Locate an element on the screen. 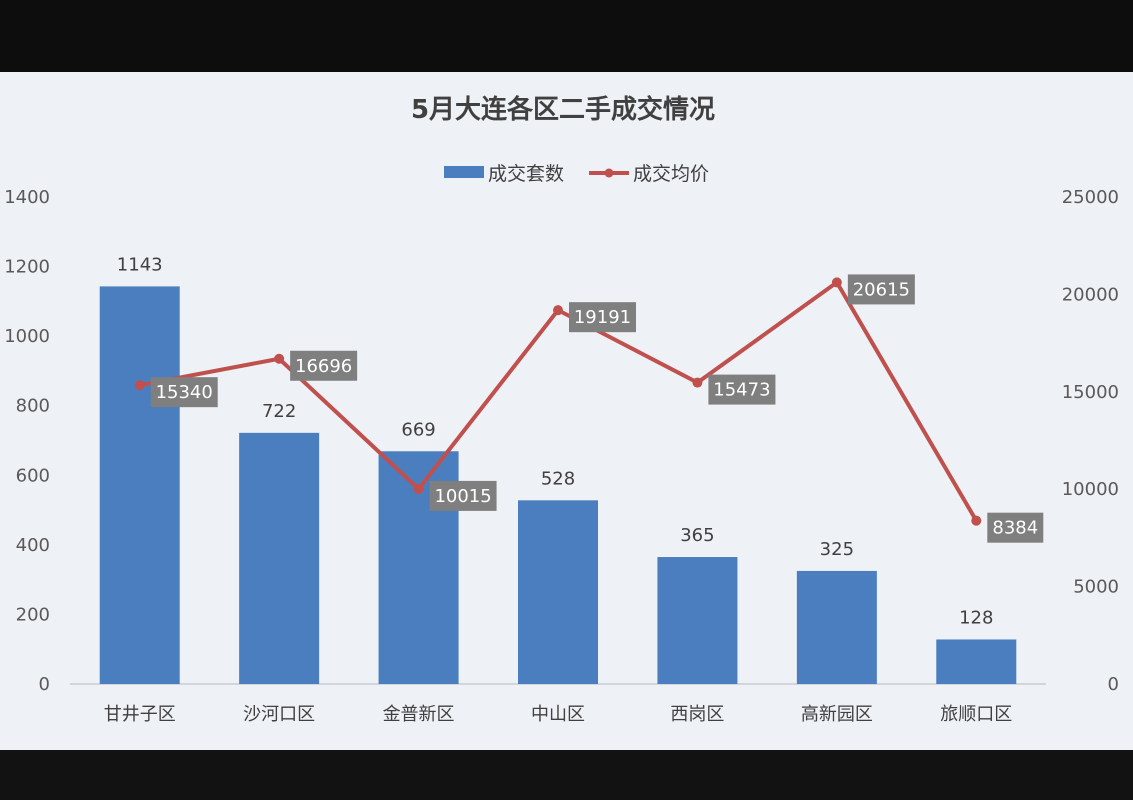 This screenshot has width=1133, height=800. bar-value-label: 1143 is located at coordinates (140, 264).